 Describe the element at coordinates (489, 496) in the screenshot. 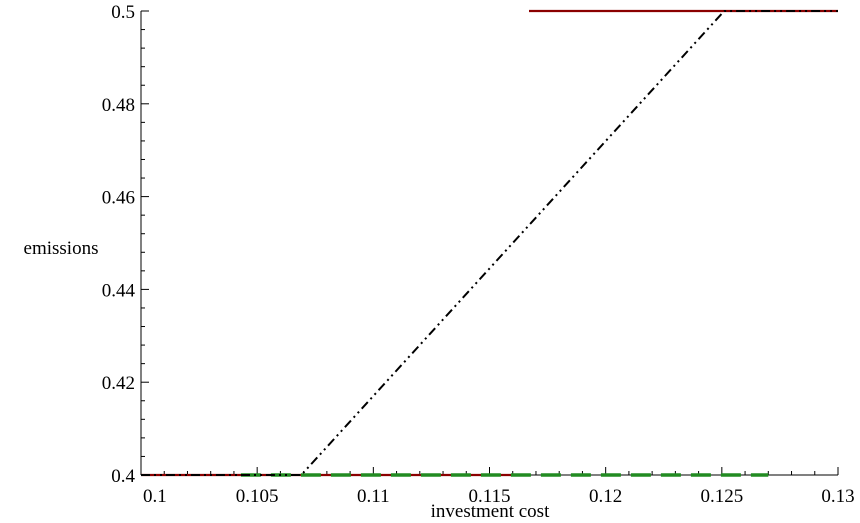

I see `x-tick-label: 0.115` at that location.